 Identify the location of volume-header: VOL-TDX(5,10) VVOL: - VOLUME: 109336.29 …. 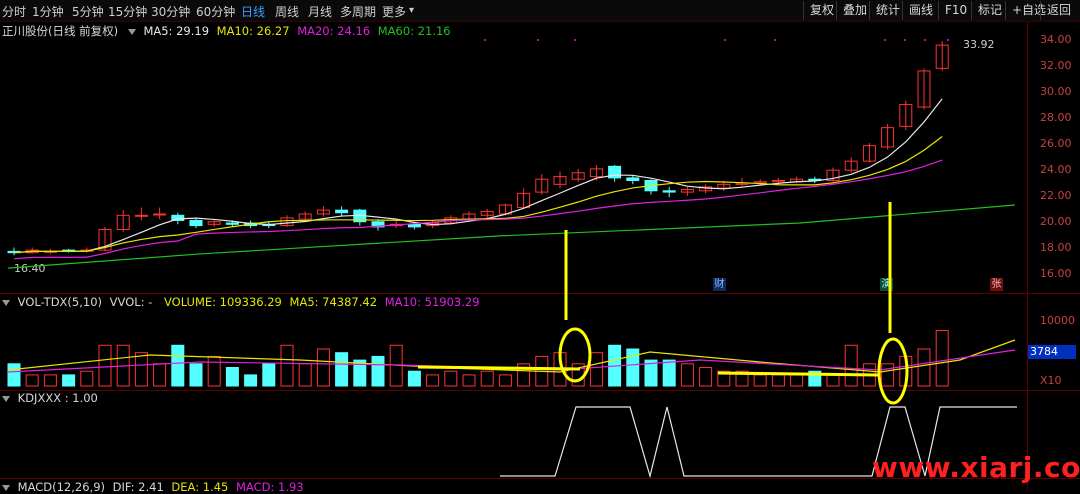
(241, 302).